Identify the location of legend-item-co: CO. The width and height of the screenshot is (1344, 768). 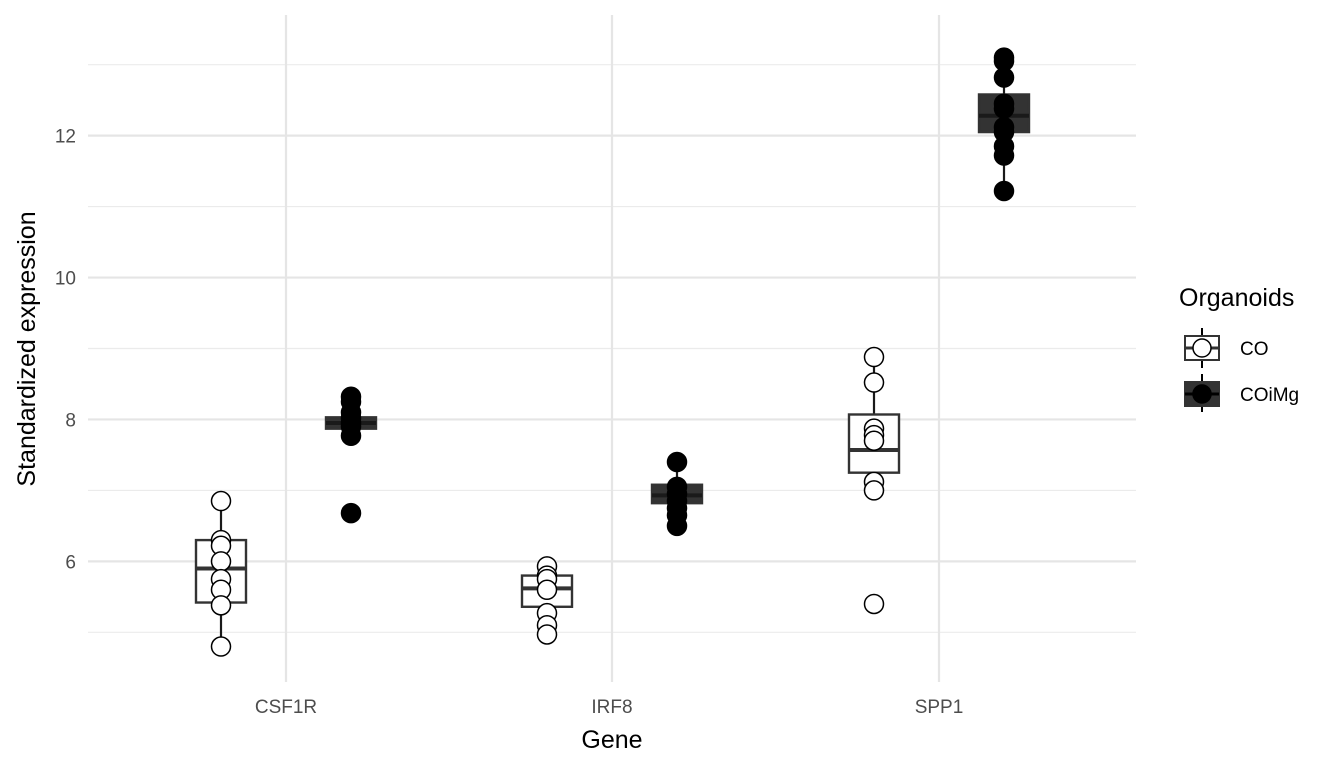
(1226, 348).